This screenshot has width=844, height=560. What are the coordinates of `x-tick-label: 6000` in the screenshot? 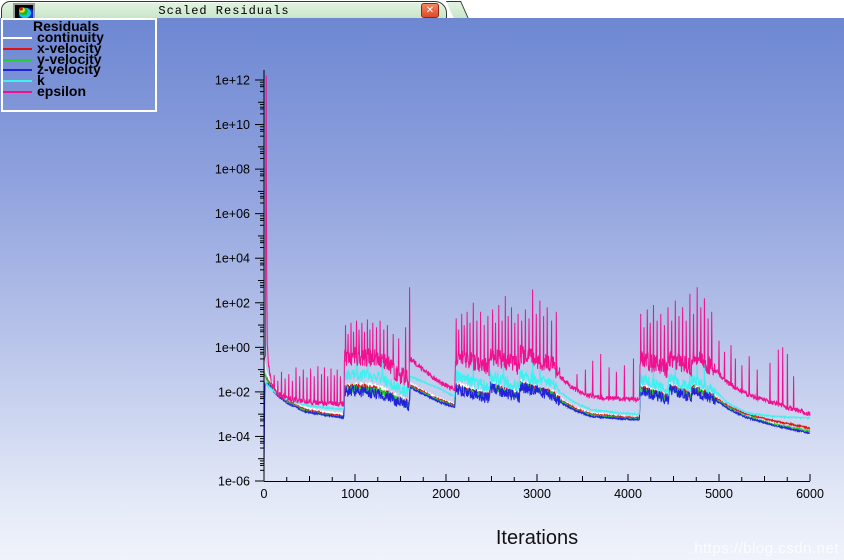 It's located at (810, 494).